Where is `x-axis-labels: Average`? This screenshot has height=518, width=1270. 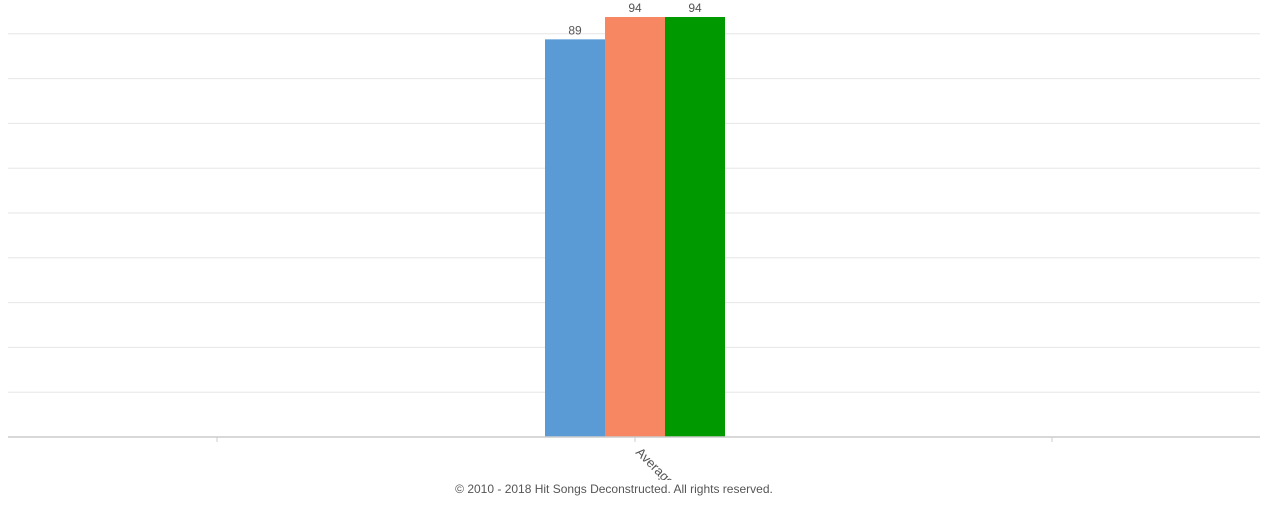 x-axis-labels: Average is located at coordinates (655, 462).